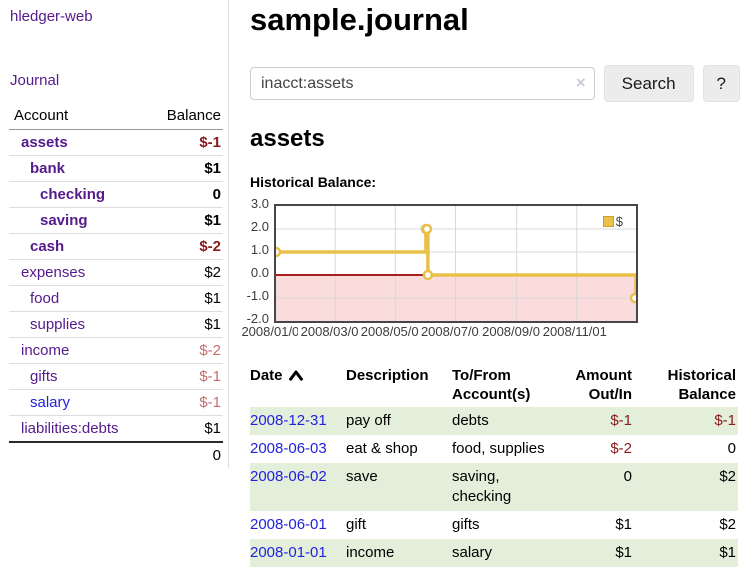 The width and height of the screenshot is (742, 582). I want to click on transaction-row: 2008-06-02 save saving, checking 0 $2, so click(494, 487).